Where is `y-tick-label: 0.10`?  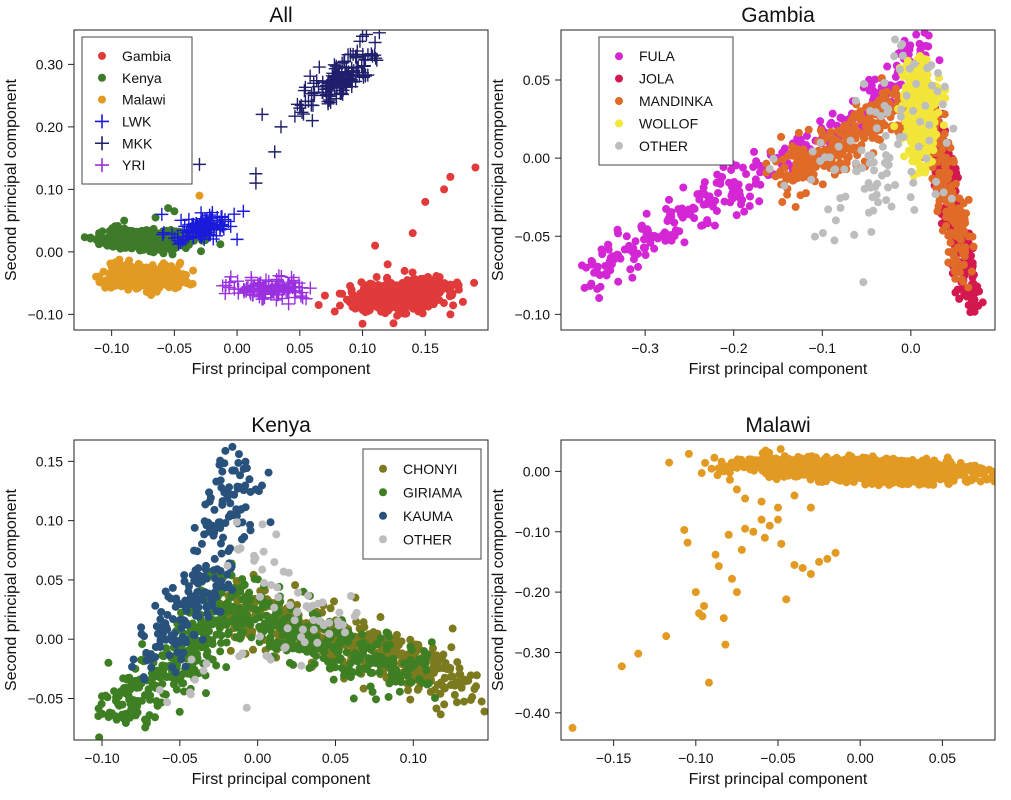 y-tick-label: 0.10 is located at coordinates (49, 189).